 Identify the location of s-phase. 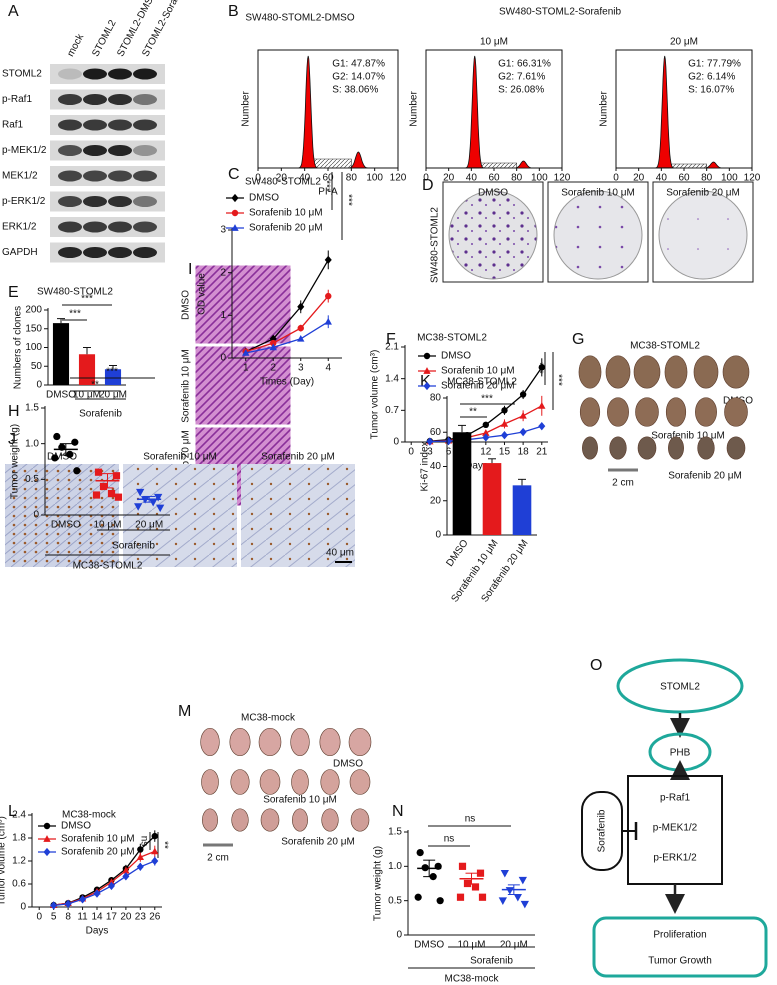
(332, 163).